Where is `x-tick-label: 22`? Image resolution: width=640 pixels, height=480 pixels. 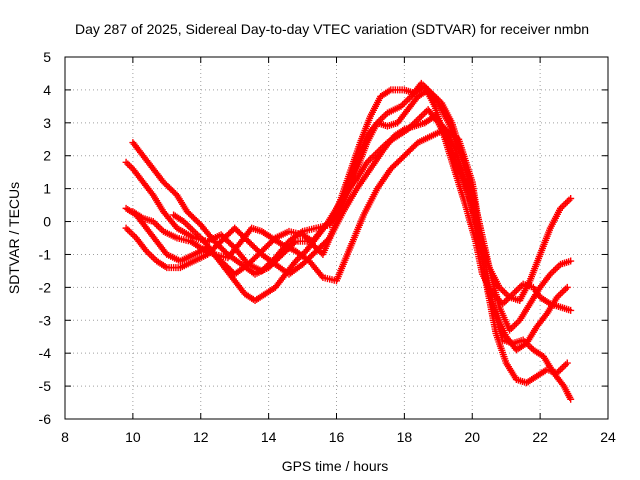
x-tick-label: 22 is located at coordinates (540, 437).